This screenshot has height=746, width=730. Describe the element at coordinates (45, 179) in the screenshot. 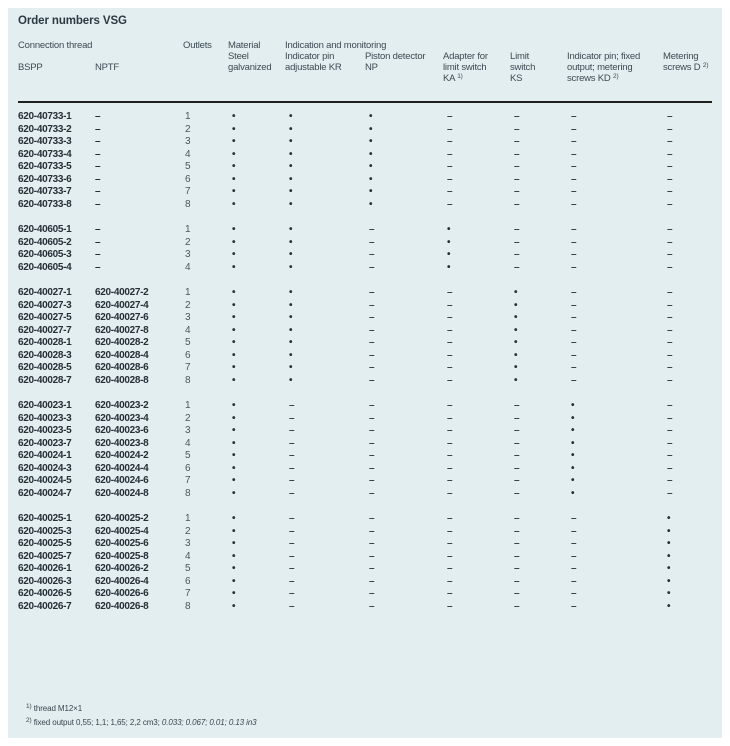

I see `order-number-bspp: 620-40733-6` at that location.